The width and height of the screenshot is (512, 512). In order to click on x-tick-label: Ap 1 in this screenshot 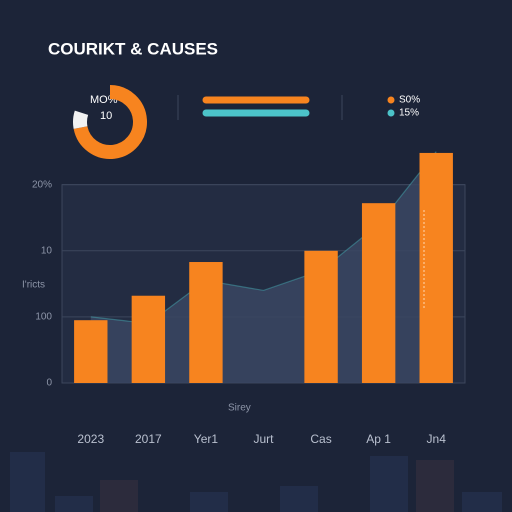, I will do `click(378, 439)`.